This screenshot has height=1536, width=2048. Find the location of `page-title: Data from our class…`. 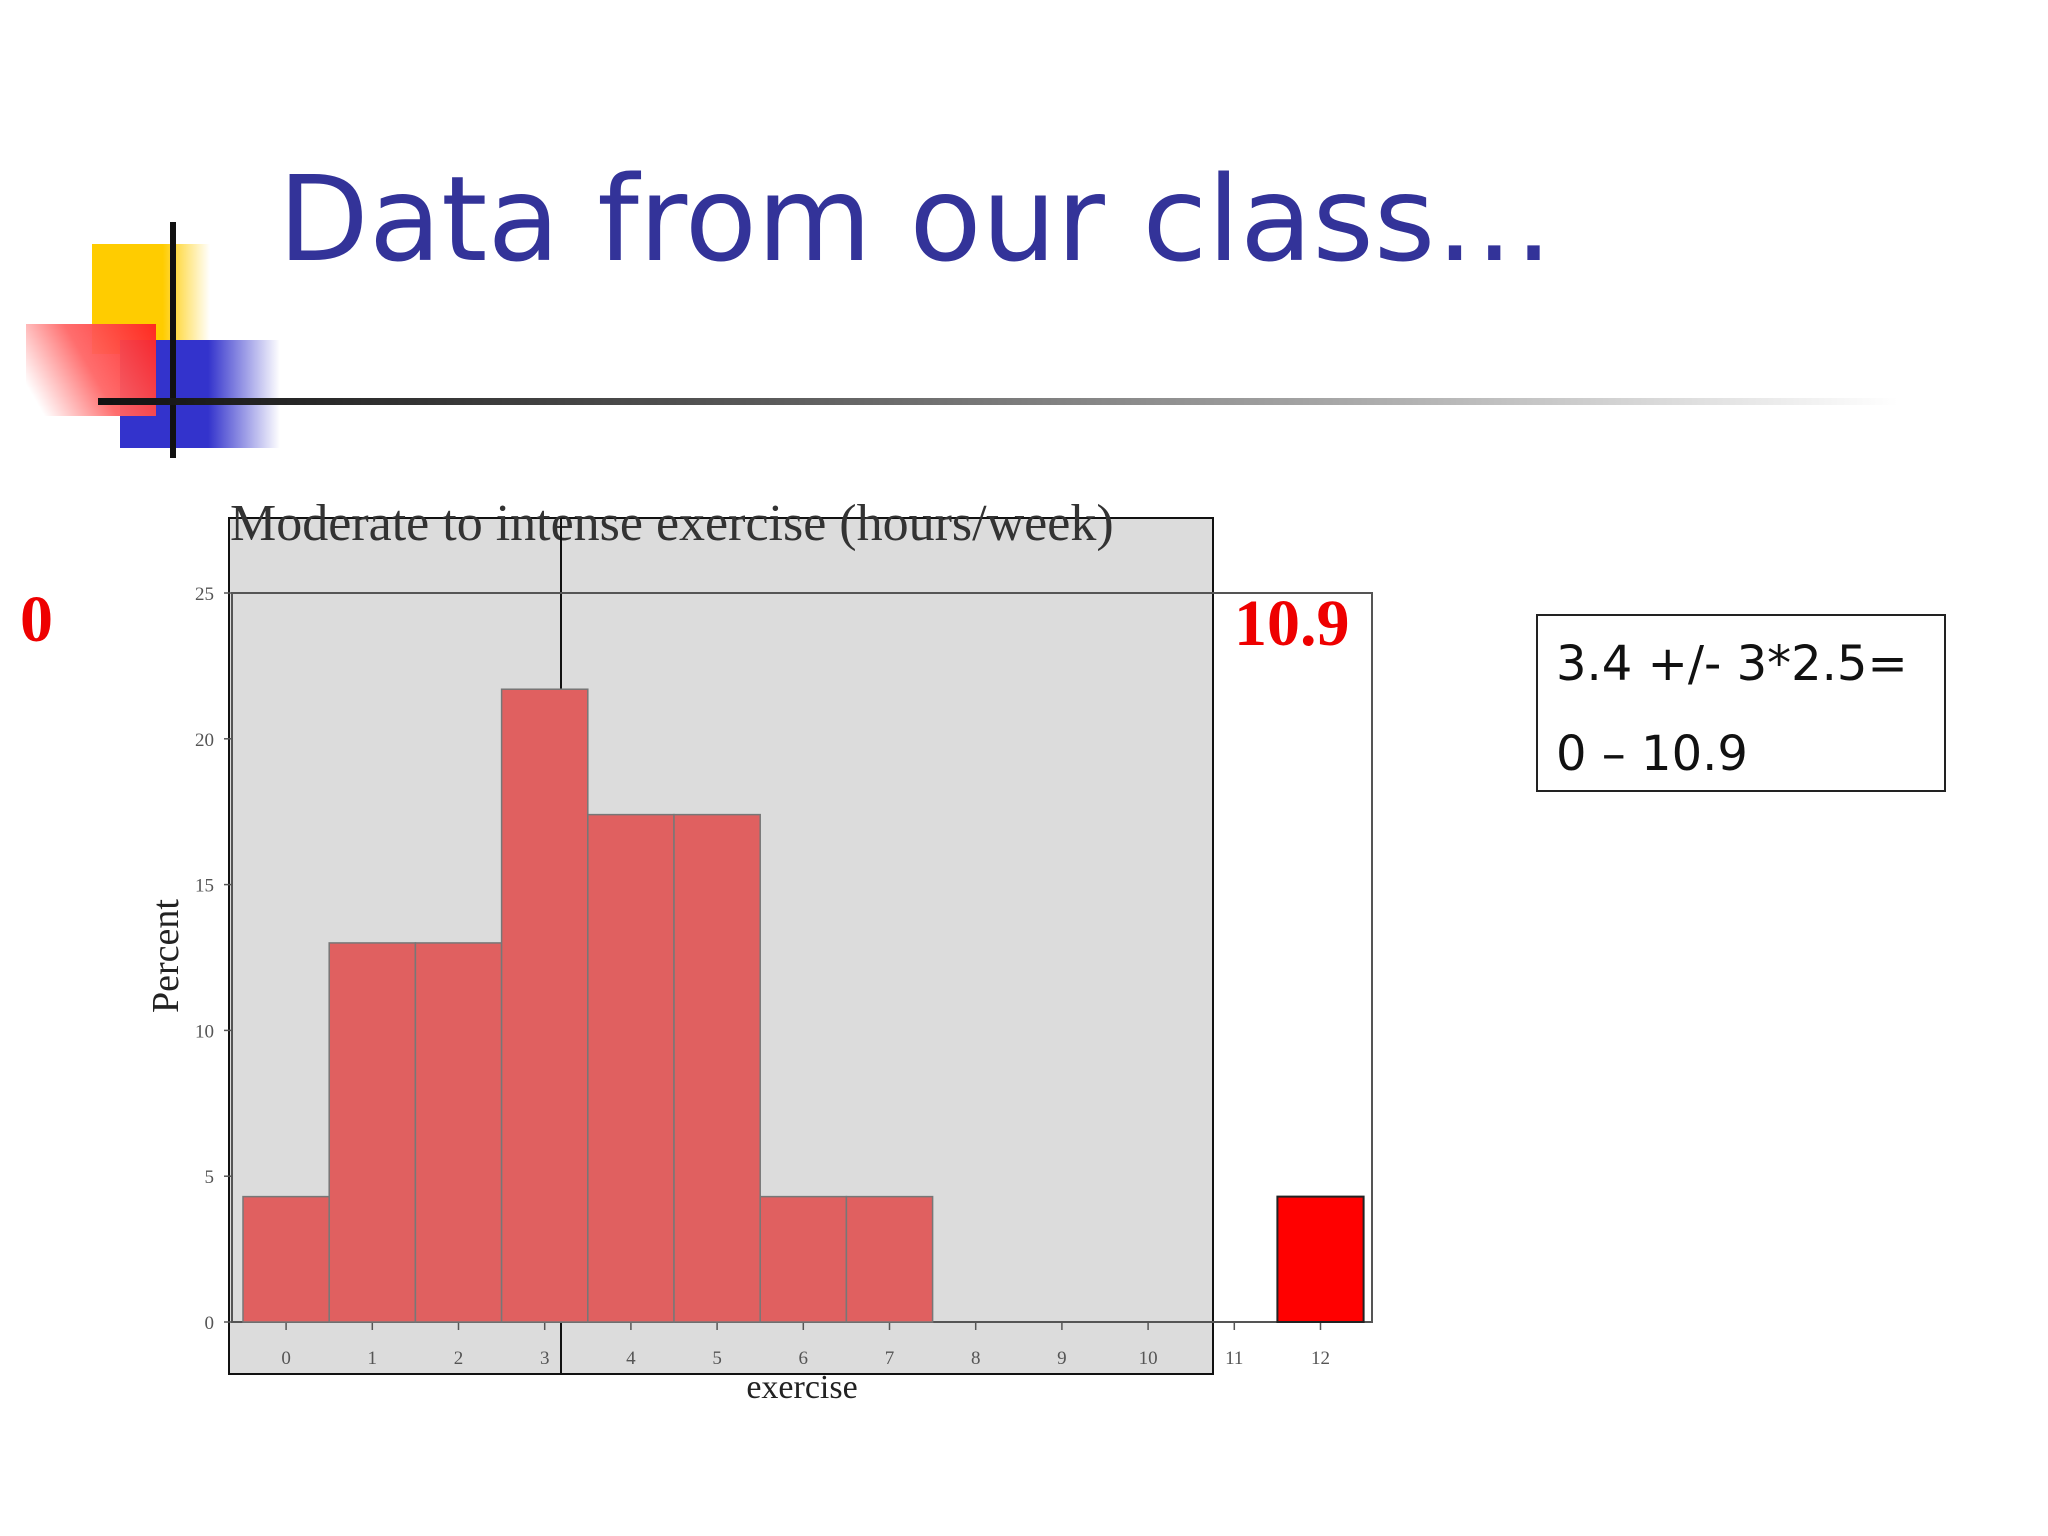

page-title: Data from our class… is located at coordinates (916, 219).